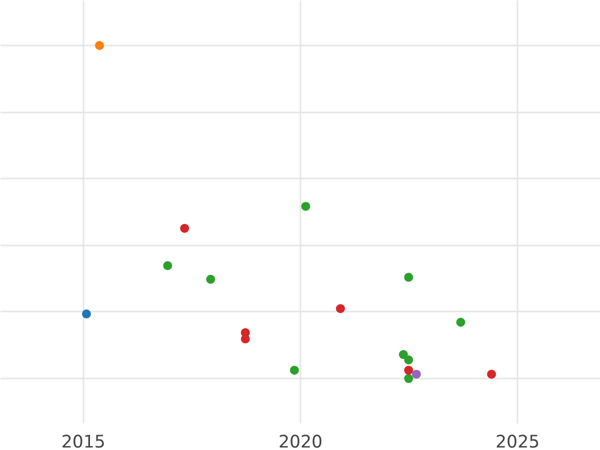 Image resolution: width=600 pixels, height=450 pixels. Describe the element at coordinates (83, 441) in the screenshot. I see `x-tick-label: 2015` at that location.